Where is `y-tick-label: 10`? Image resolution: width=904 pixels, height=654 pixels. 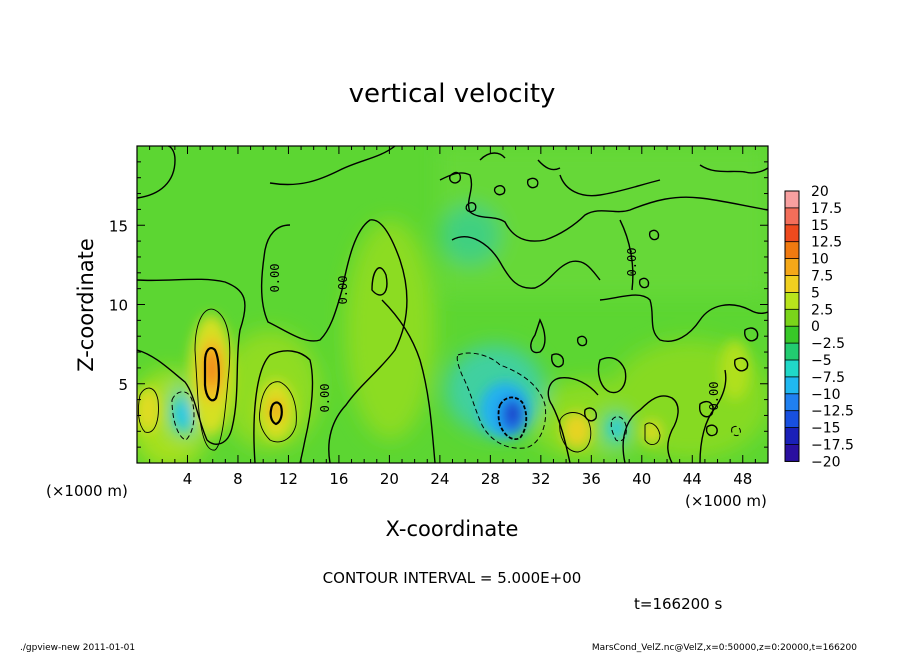 y-tick-label: 10 is located at coordinates (118, 306).